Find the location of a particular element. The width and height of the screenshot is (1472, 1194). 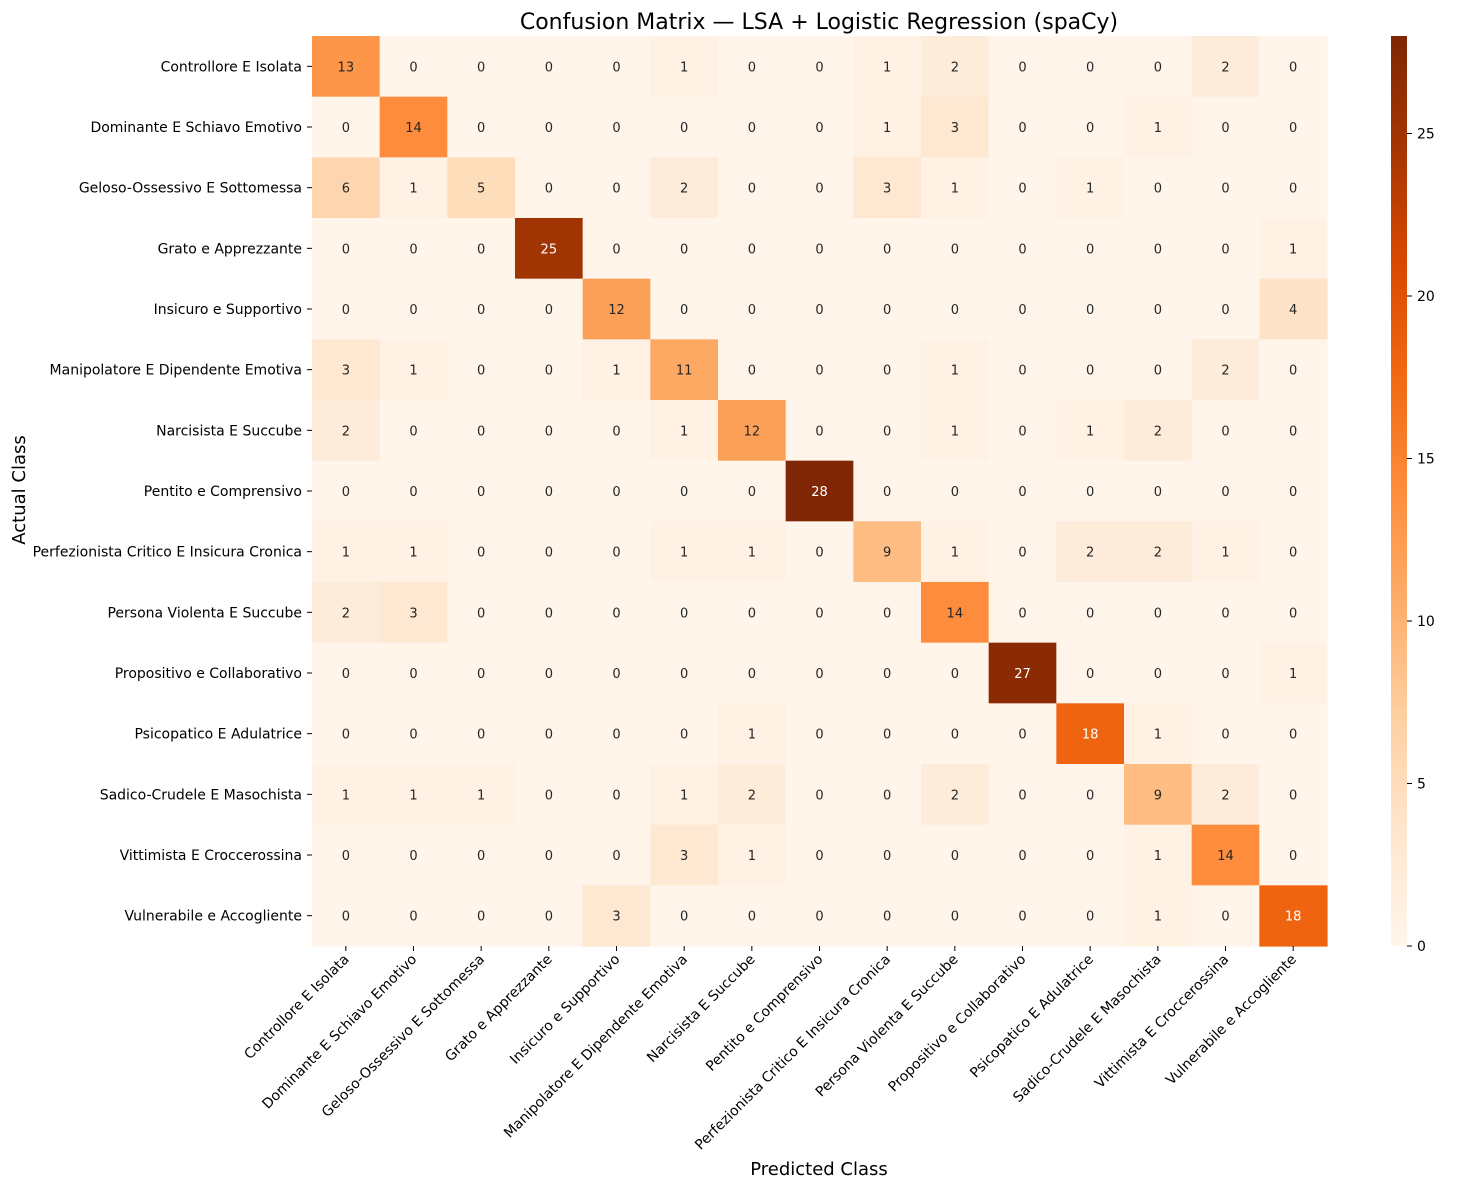

cell-value-label: 28 is located at coordinates (819, 492).